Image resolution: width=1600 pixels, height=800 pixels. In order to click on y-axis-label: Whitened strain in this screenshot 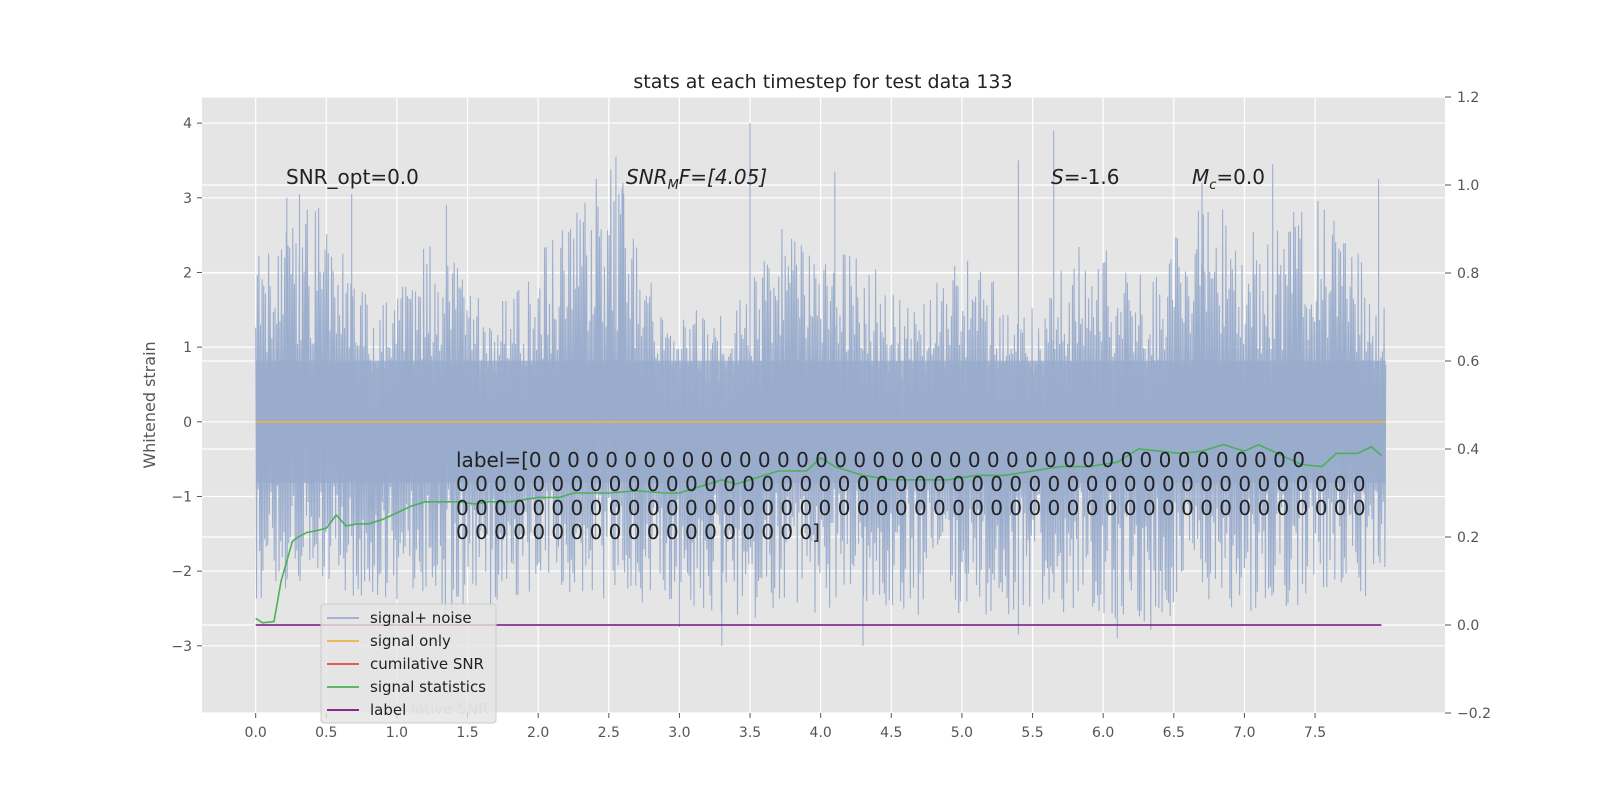, I will do `click(149, 404)`.